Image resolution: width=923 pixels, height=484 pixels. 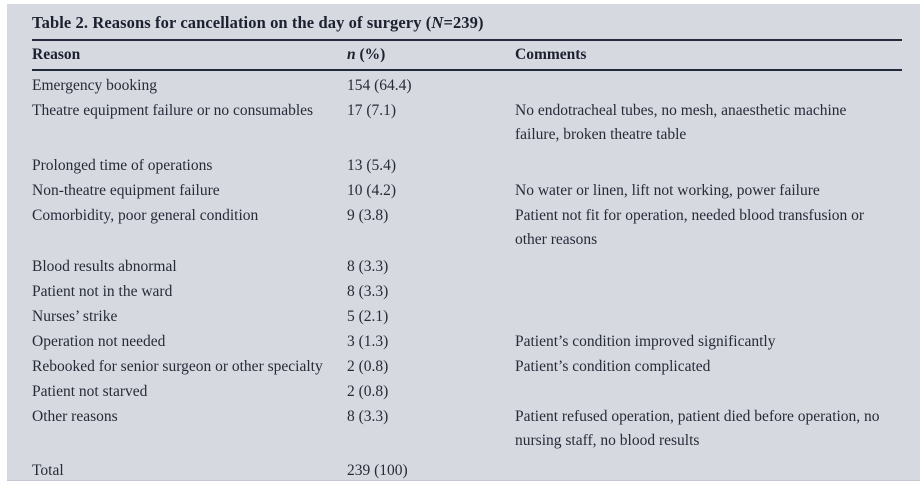 I want to click on table-row: Total 239 (100), so click(x=467, y=469).